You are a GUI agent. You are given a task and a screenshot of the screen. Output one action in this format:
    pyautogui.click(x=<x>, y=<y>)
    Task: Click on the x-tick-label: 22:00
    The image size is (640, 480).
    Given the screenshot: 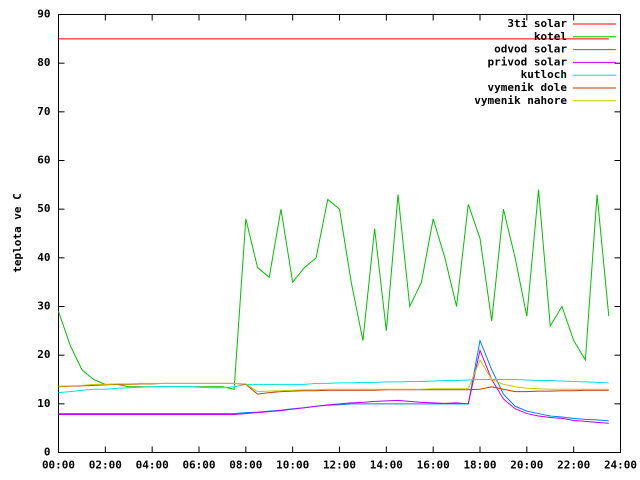 What is the action you would take?
    pyautogui.click(x=573, y=465)
    